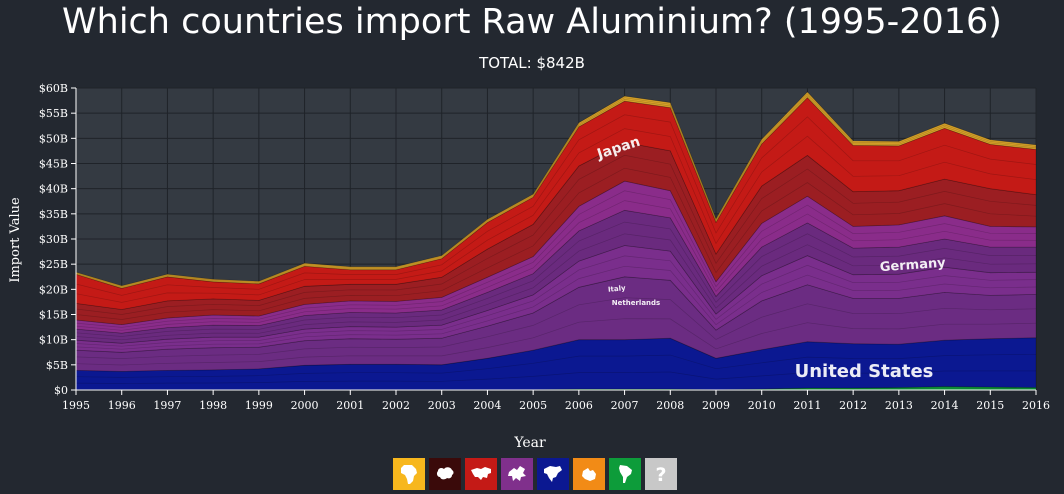 The image size is (1064, 494). What do you see at coordinates (53, 264) in the screenshot?
I see `y-tick-label: $25B` at bounding box center [53, 264].